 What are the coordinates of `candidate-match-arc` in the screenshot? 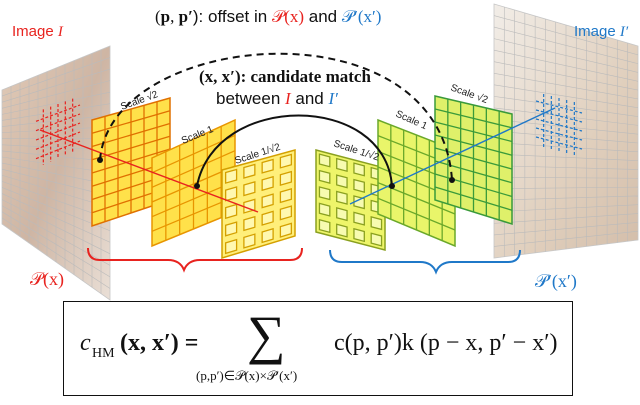 It's located at (294, 150).